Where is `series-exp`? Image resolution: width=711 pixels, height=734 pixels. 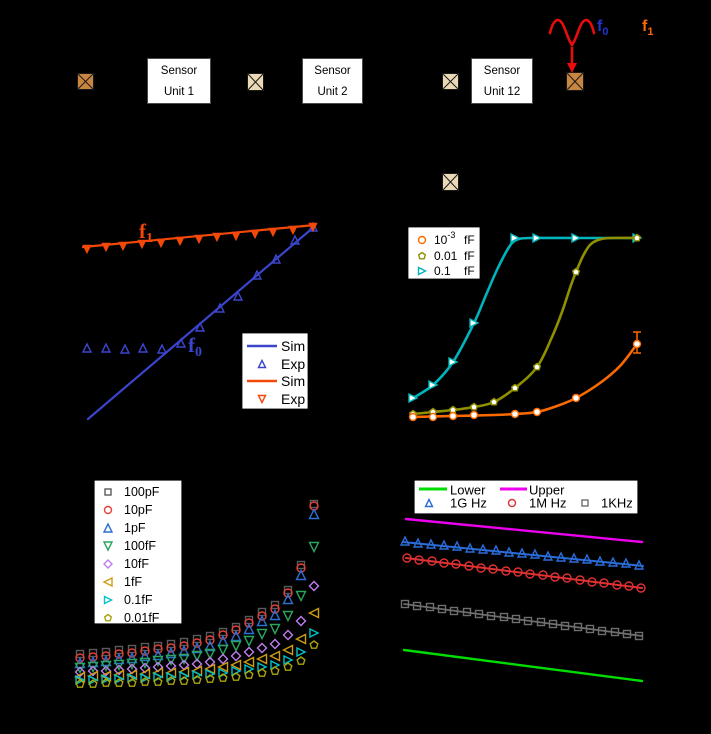
series-exp is located at coordinates (200, 238).